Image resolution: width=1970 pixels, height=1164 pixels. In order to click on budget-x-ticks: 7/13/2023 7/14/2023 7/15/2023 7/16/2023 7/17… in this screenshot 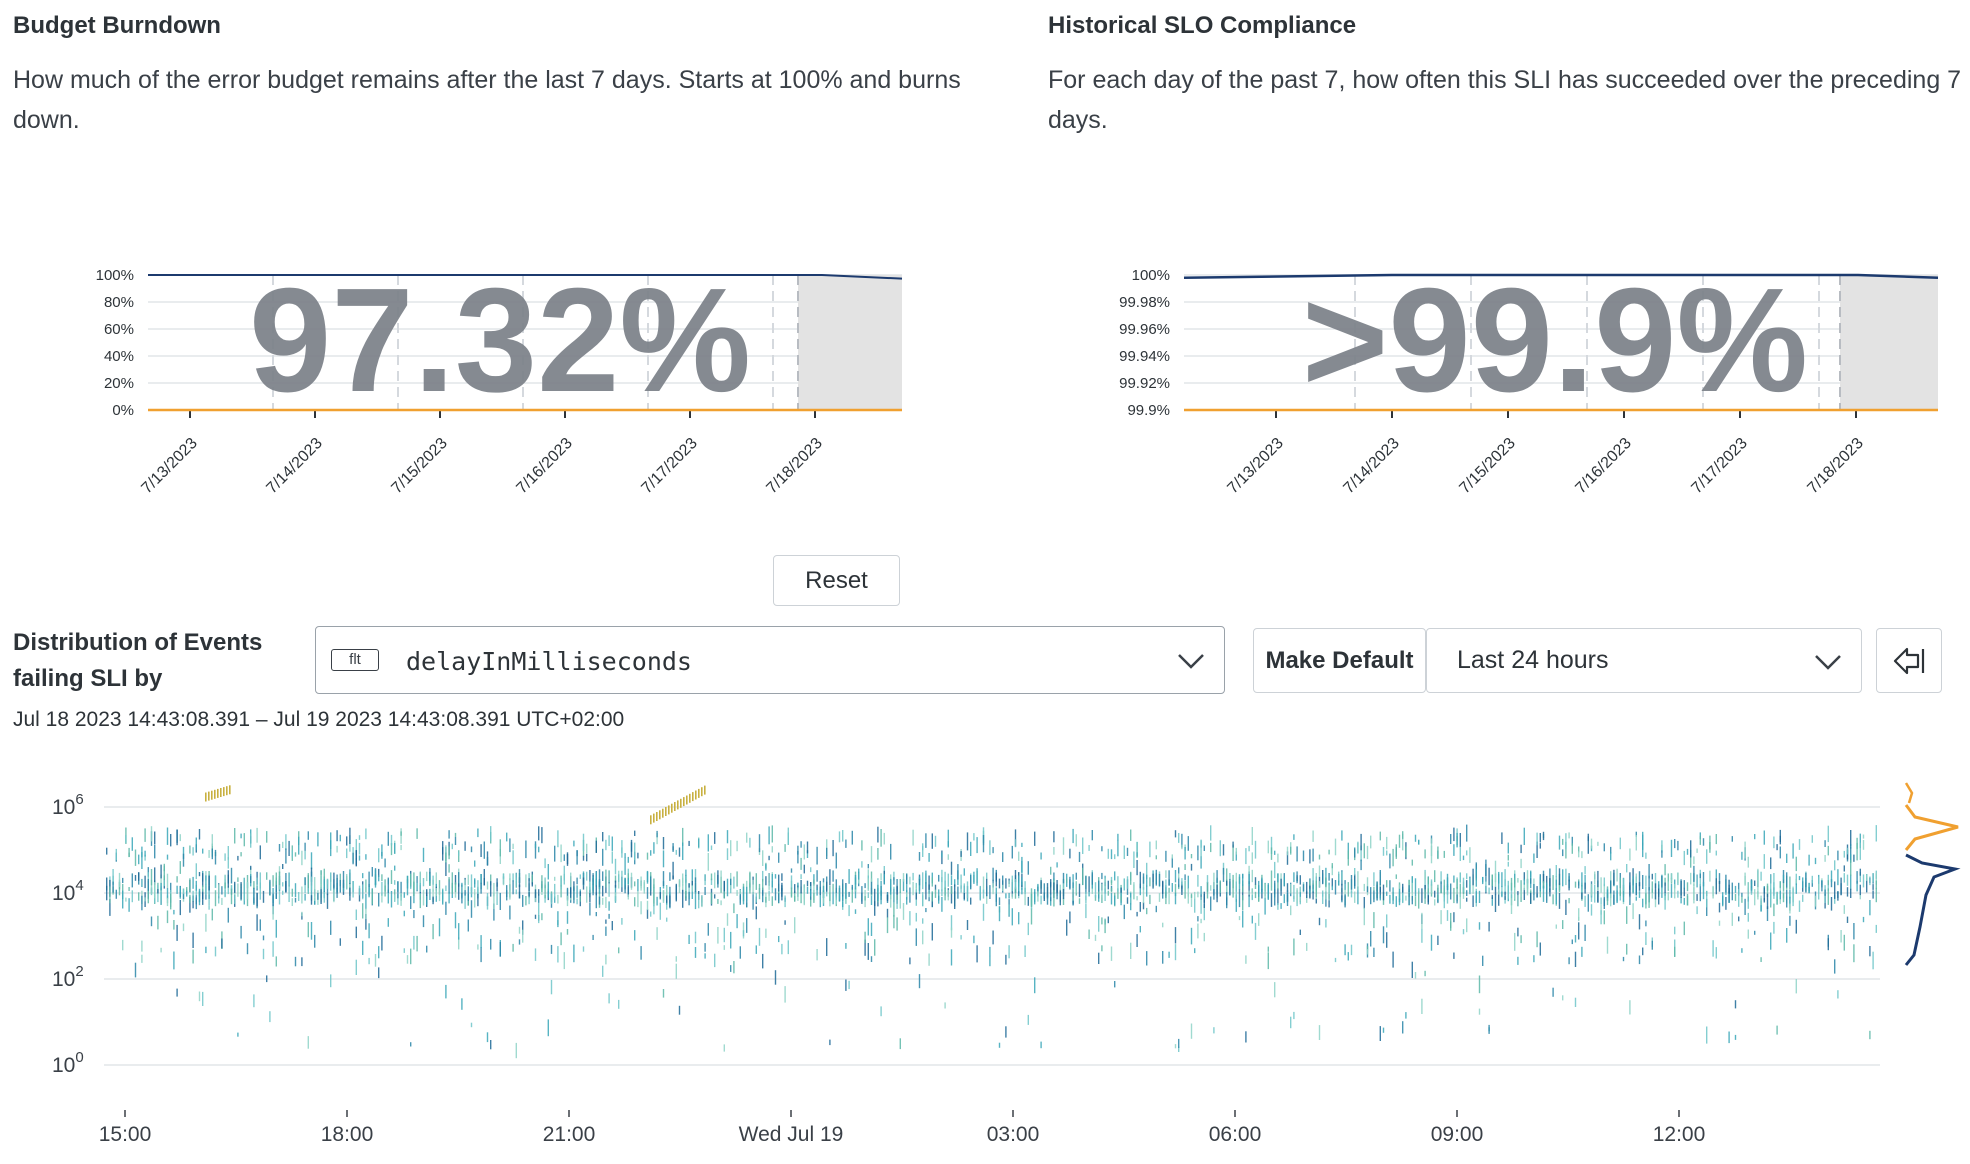, I will do `click(482, 453)`.